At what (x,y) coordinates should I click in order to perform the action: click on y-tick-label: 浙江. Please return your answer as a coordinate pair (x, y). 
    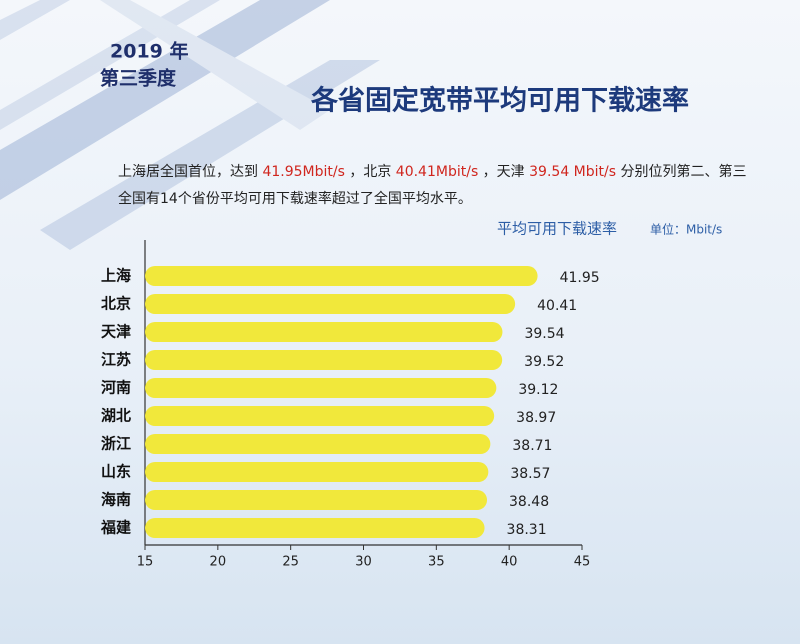
    Looking at the image, I should click on (116, 444).